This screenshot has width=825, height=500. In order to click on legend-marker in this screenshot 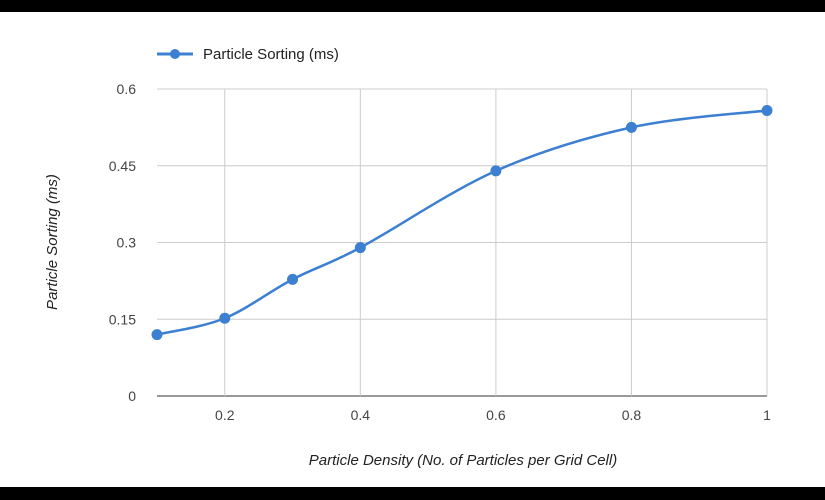, I will do `click(175, 54)`.